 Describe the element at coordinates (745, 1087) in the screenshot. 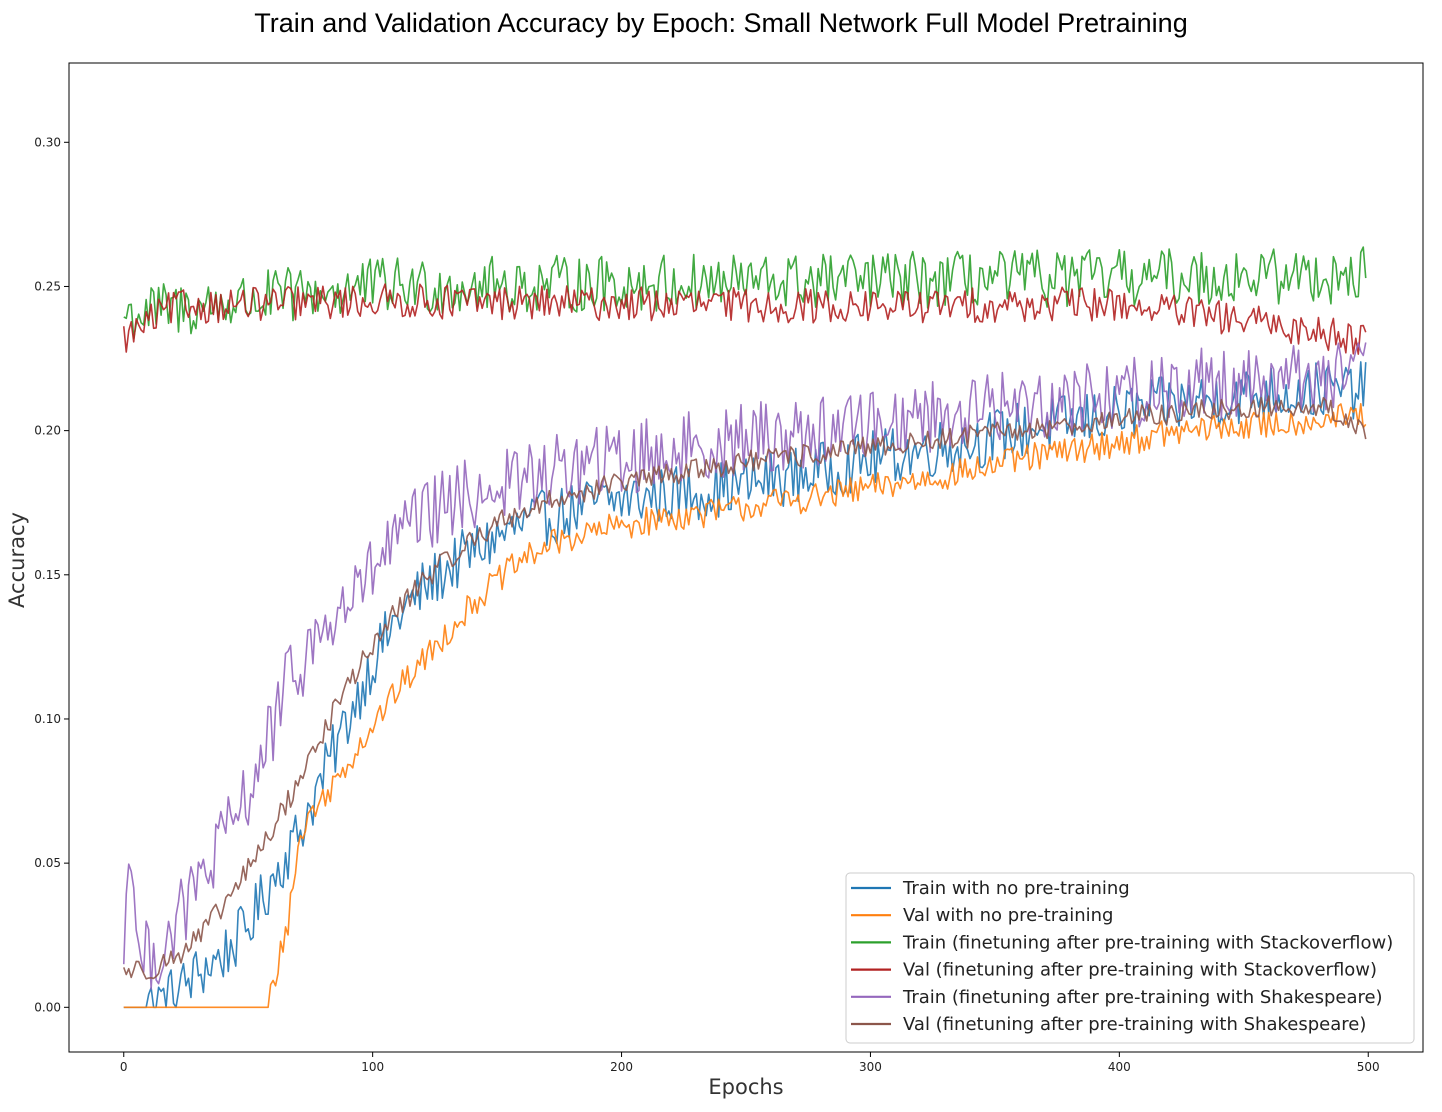

I see `x-axis-title: Epochs` at that location.